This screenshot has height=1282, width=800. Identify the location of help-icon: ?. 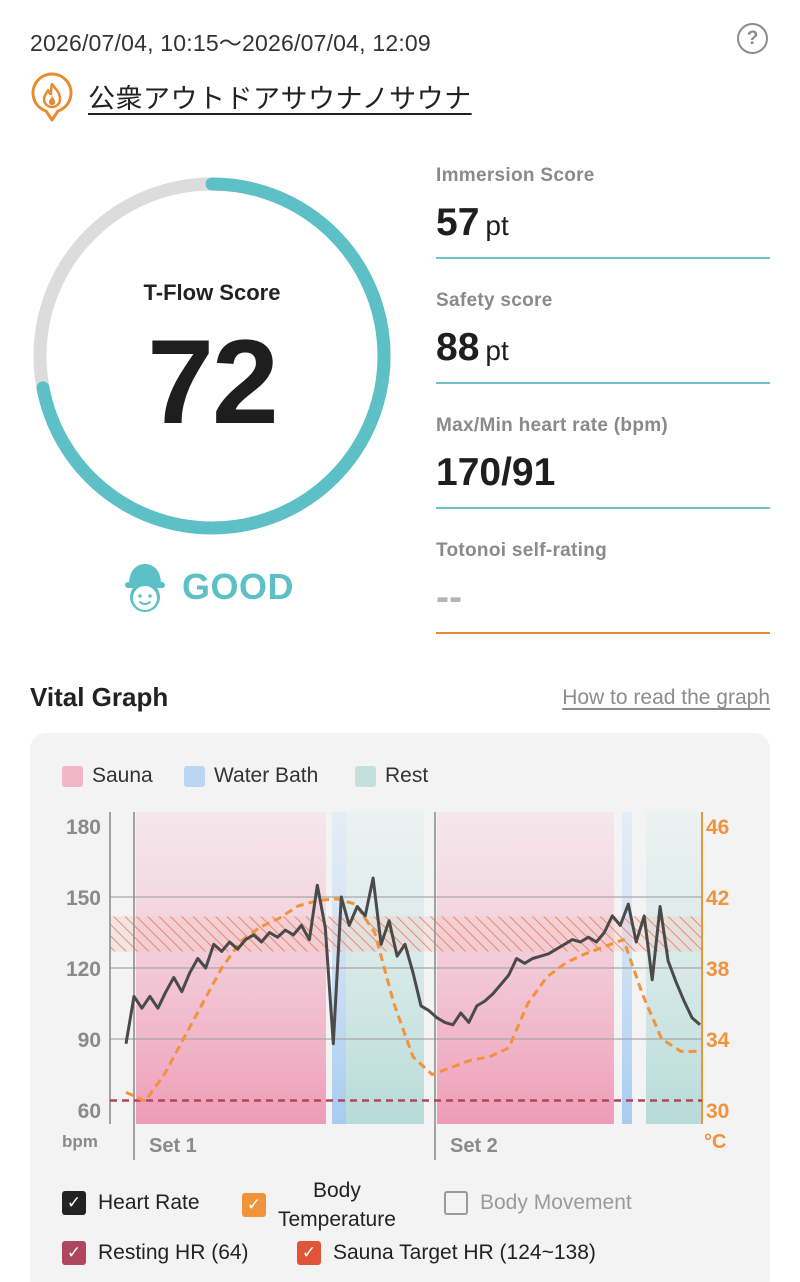
(752, 38).